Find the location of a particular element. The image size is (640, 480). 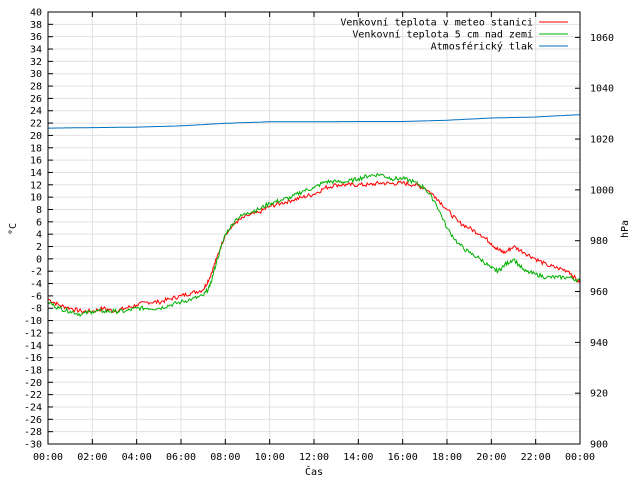

y-right-tick-labels: 900 920 940 960 980 1000 1020 1040 1060 is located at coordinates (602, 242).